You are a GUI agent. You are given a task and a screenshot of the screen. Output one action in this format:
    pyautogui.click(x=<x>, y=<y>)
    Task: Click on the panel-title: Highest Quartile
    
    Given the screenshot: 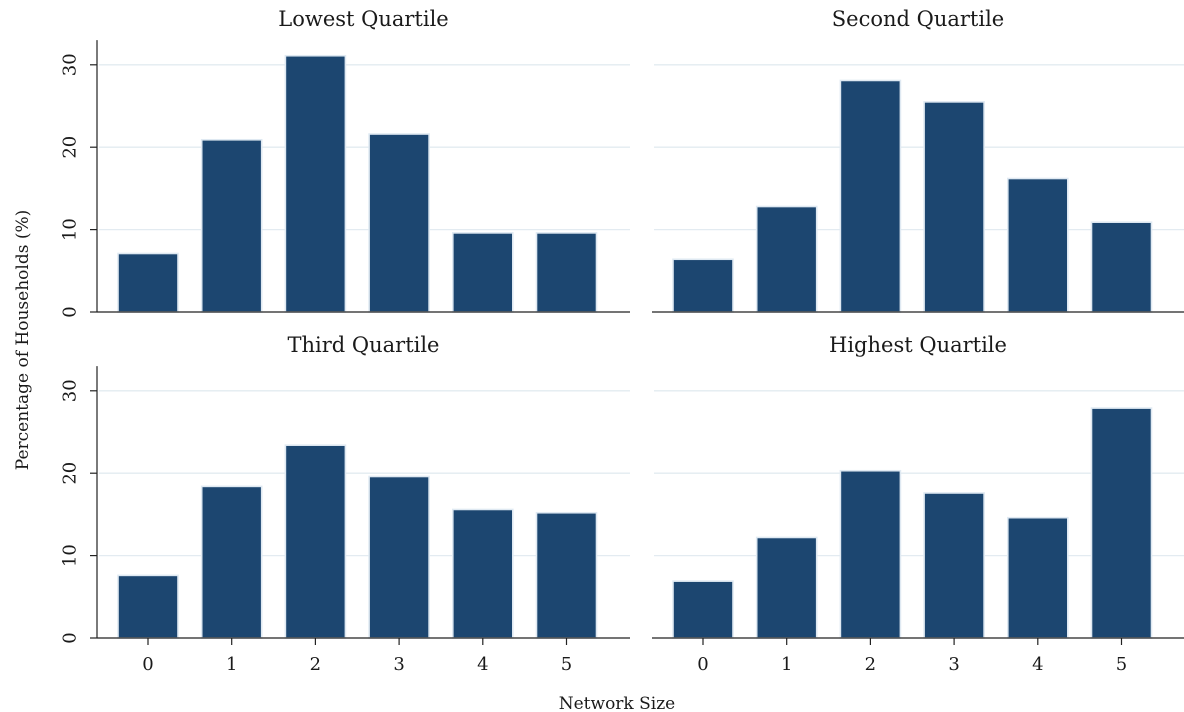 What is the action you would take?
    pyautogui.click(x=918, y=345)
    